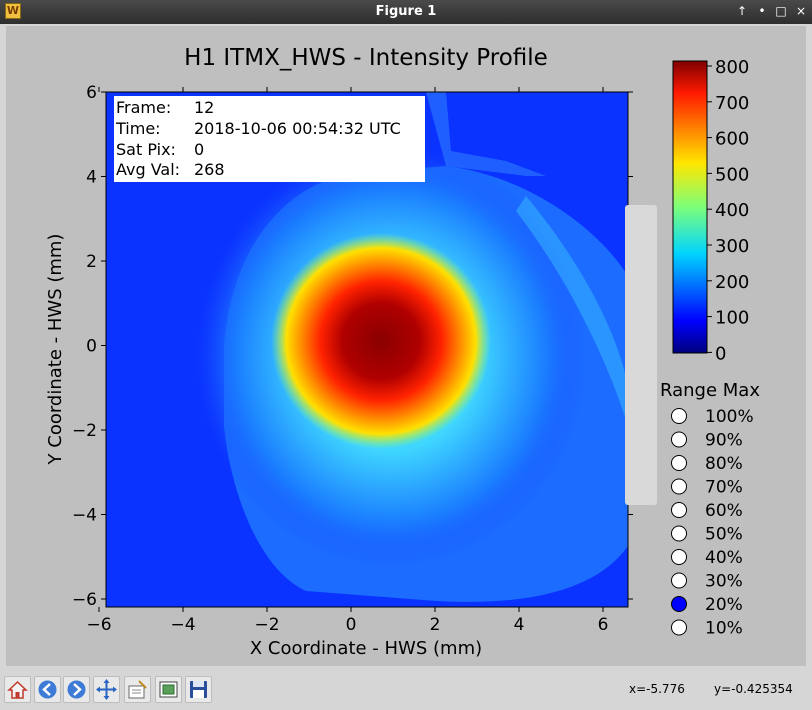 The width and height of the screenshot is (812, 710). Describe the element at coordinates (732, 174) in the screenshot. I see `colorbar-tick-label: 500` at that location.